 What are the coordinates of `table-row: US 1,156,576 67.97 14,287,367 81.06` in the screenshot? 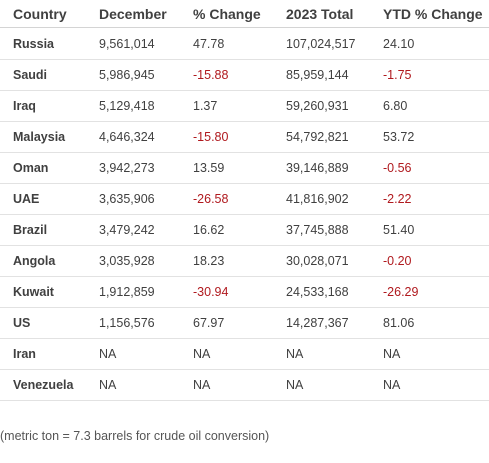 It's located at (244, 323).